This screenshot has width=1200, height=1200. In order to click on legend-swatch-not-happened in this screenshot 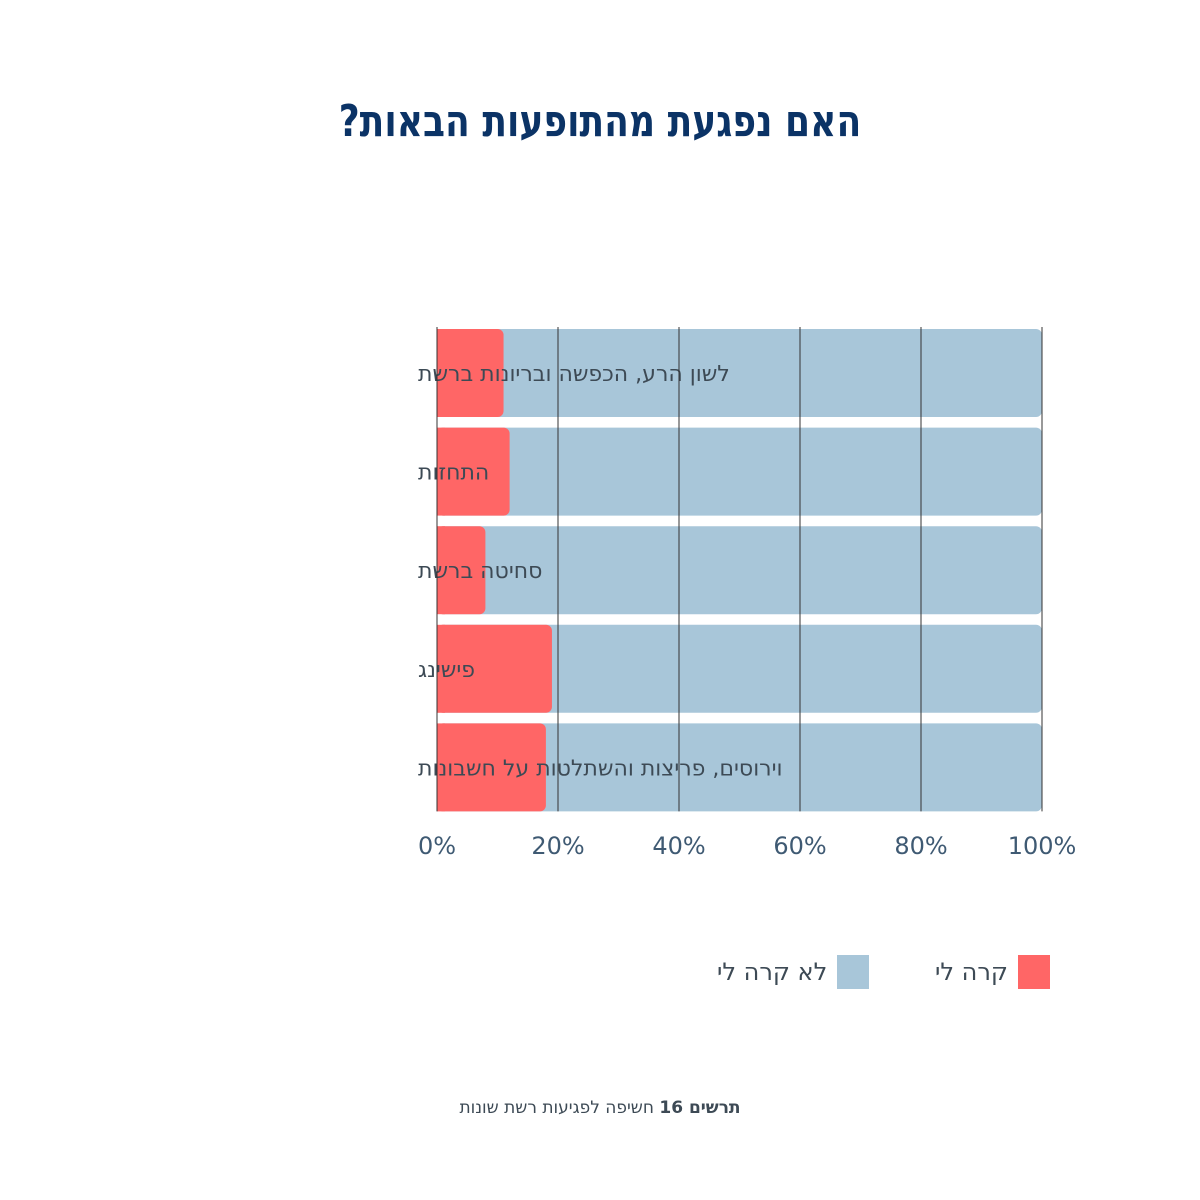, I will do `click(853, 972)`.